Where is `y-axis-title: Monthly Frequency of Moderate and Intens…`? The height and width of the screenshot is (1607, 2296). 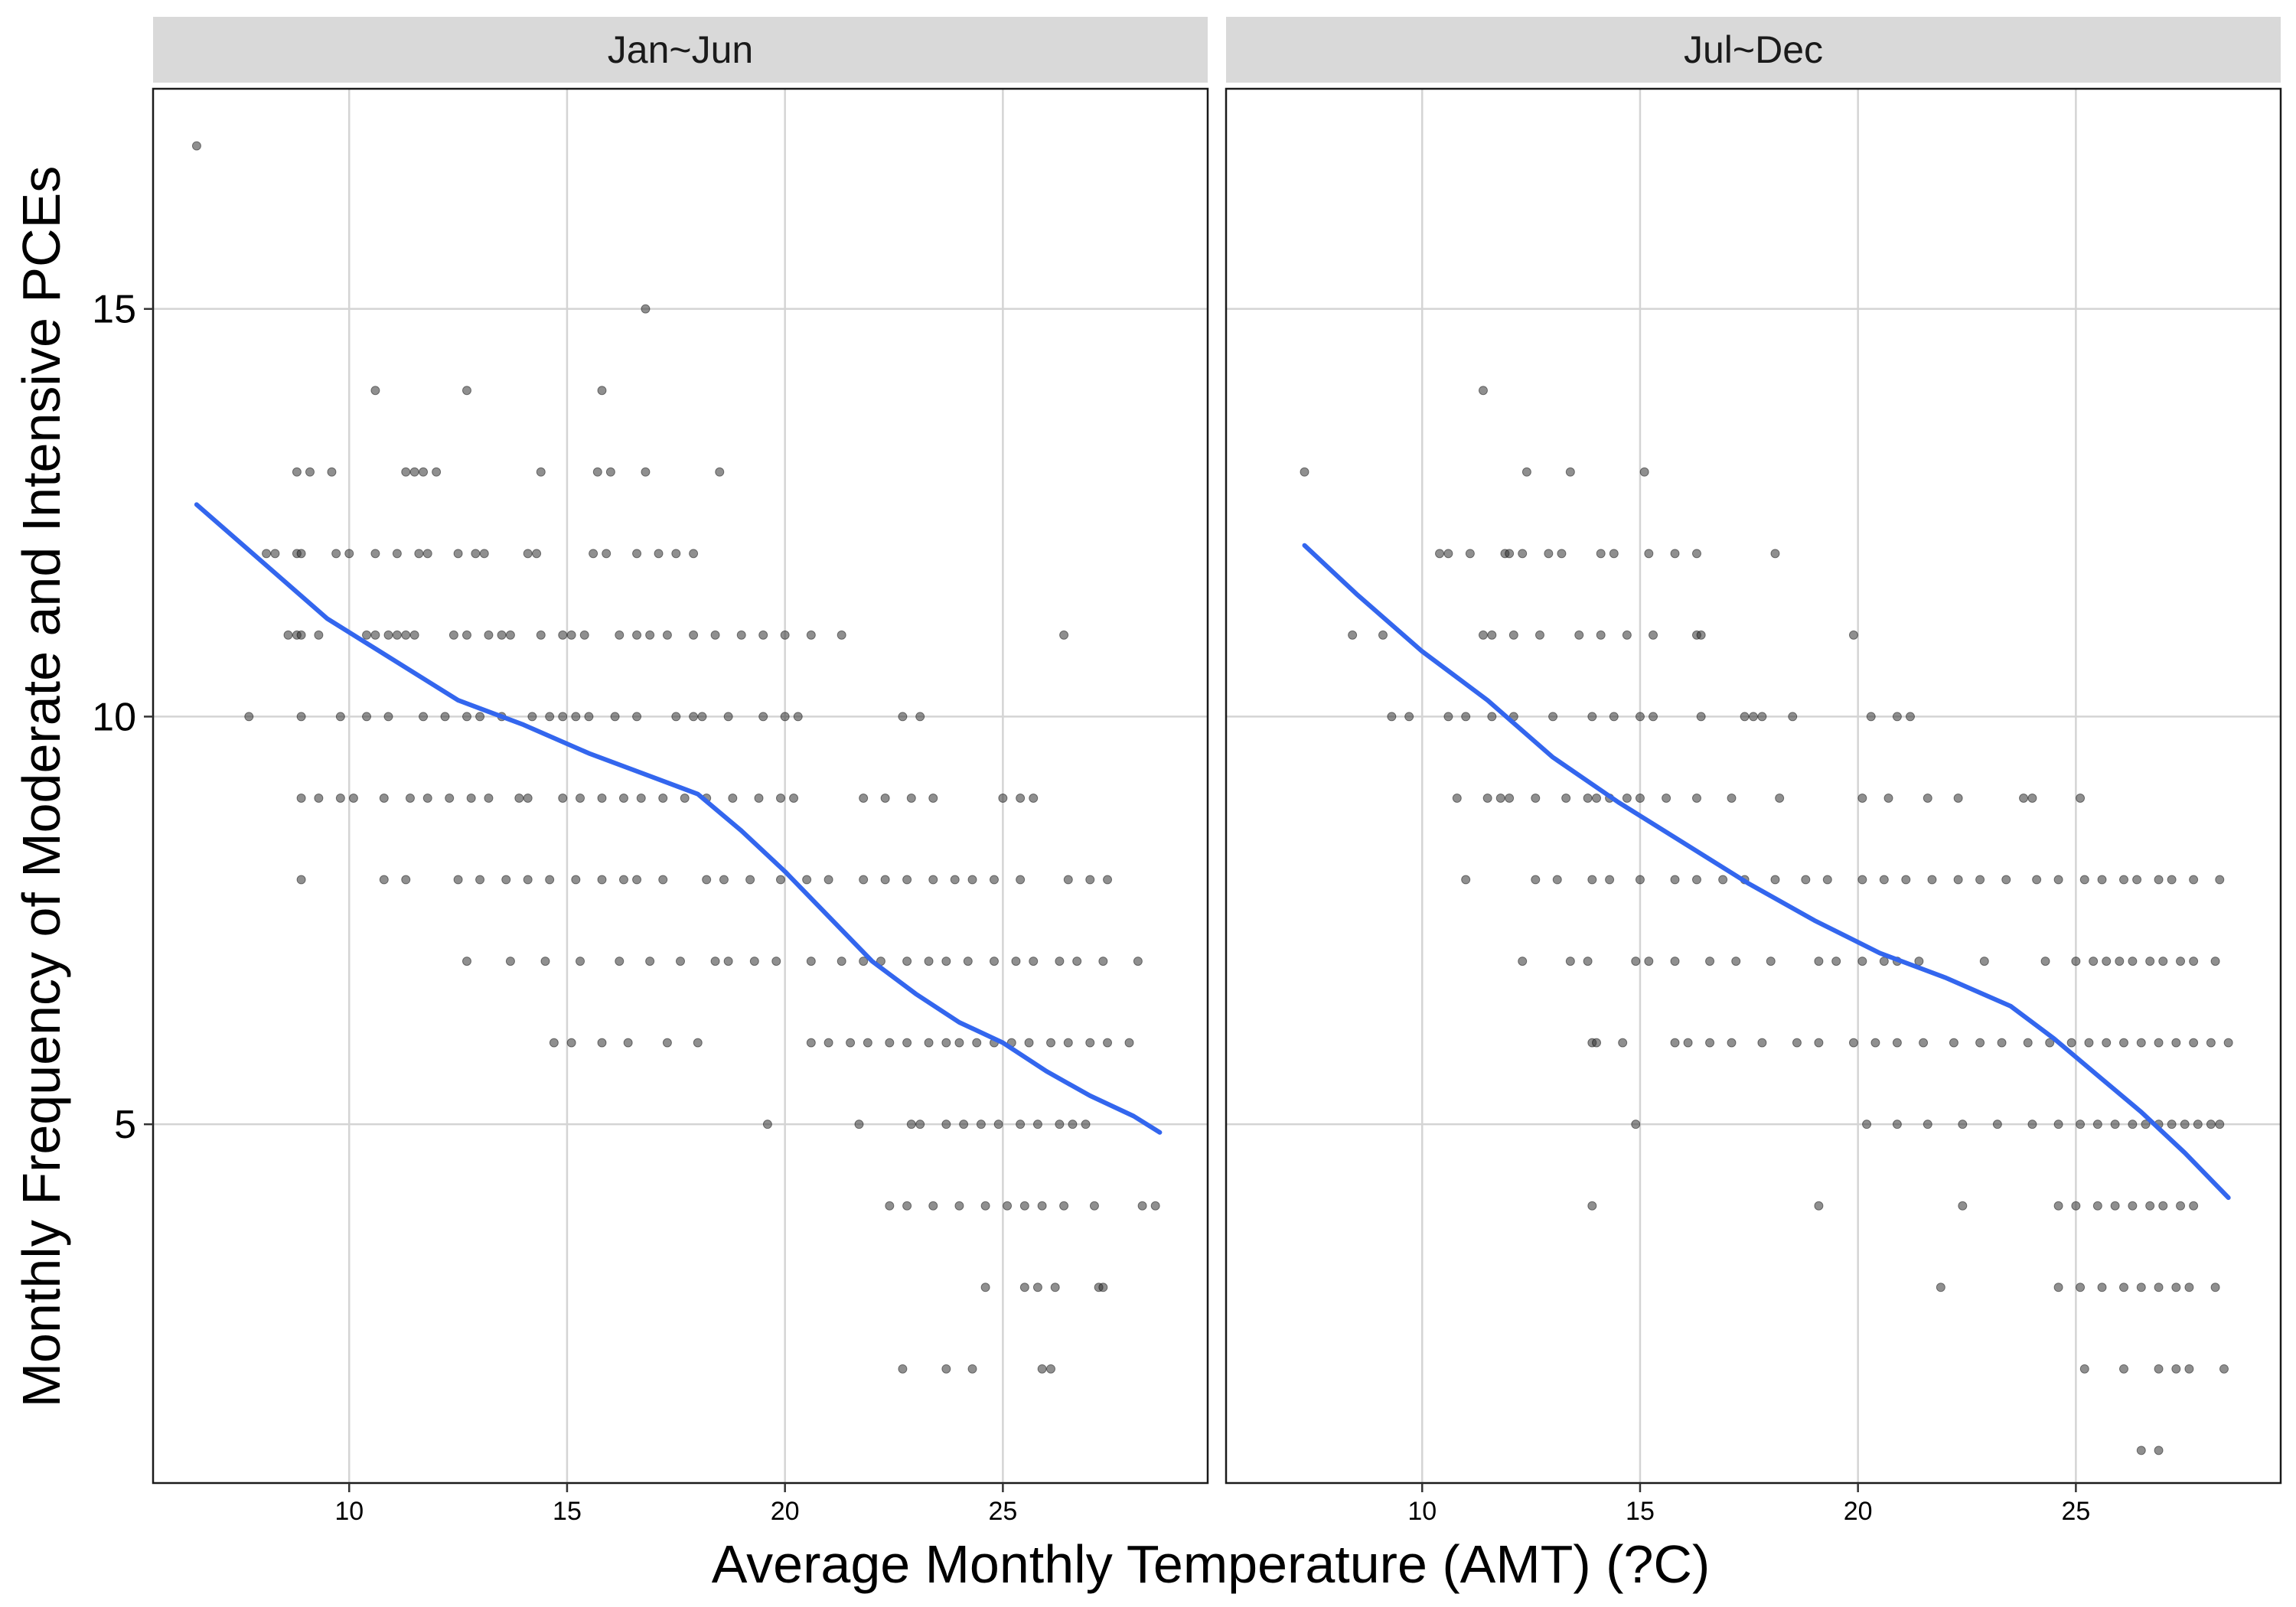 y-axis-title: Monthly Frequency of Moderate and Intens… is located at coordinates (41, 787).